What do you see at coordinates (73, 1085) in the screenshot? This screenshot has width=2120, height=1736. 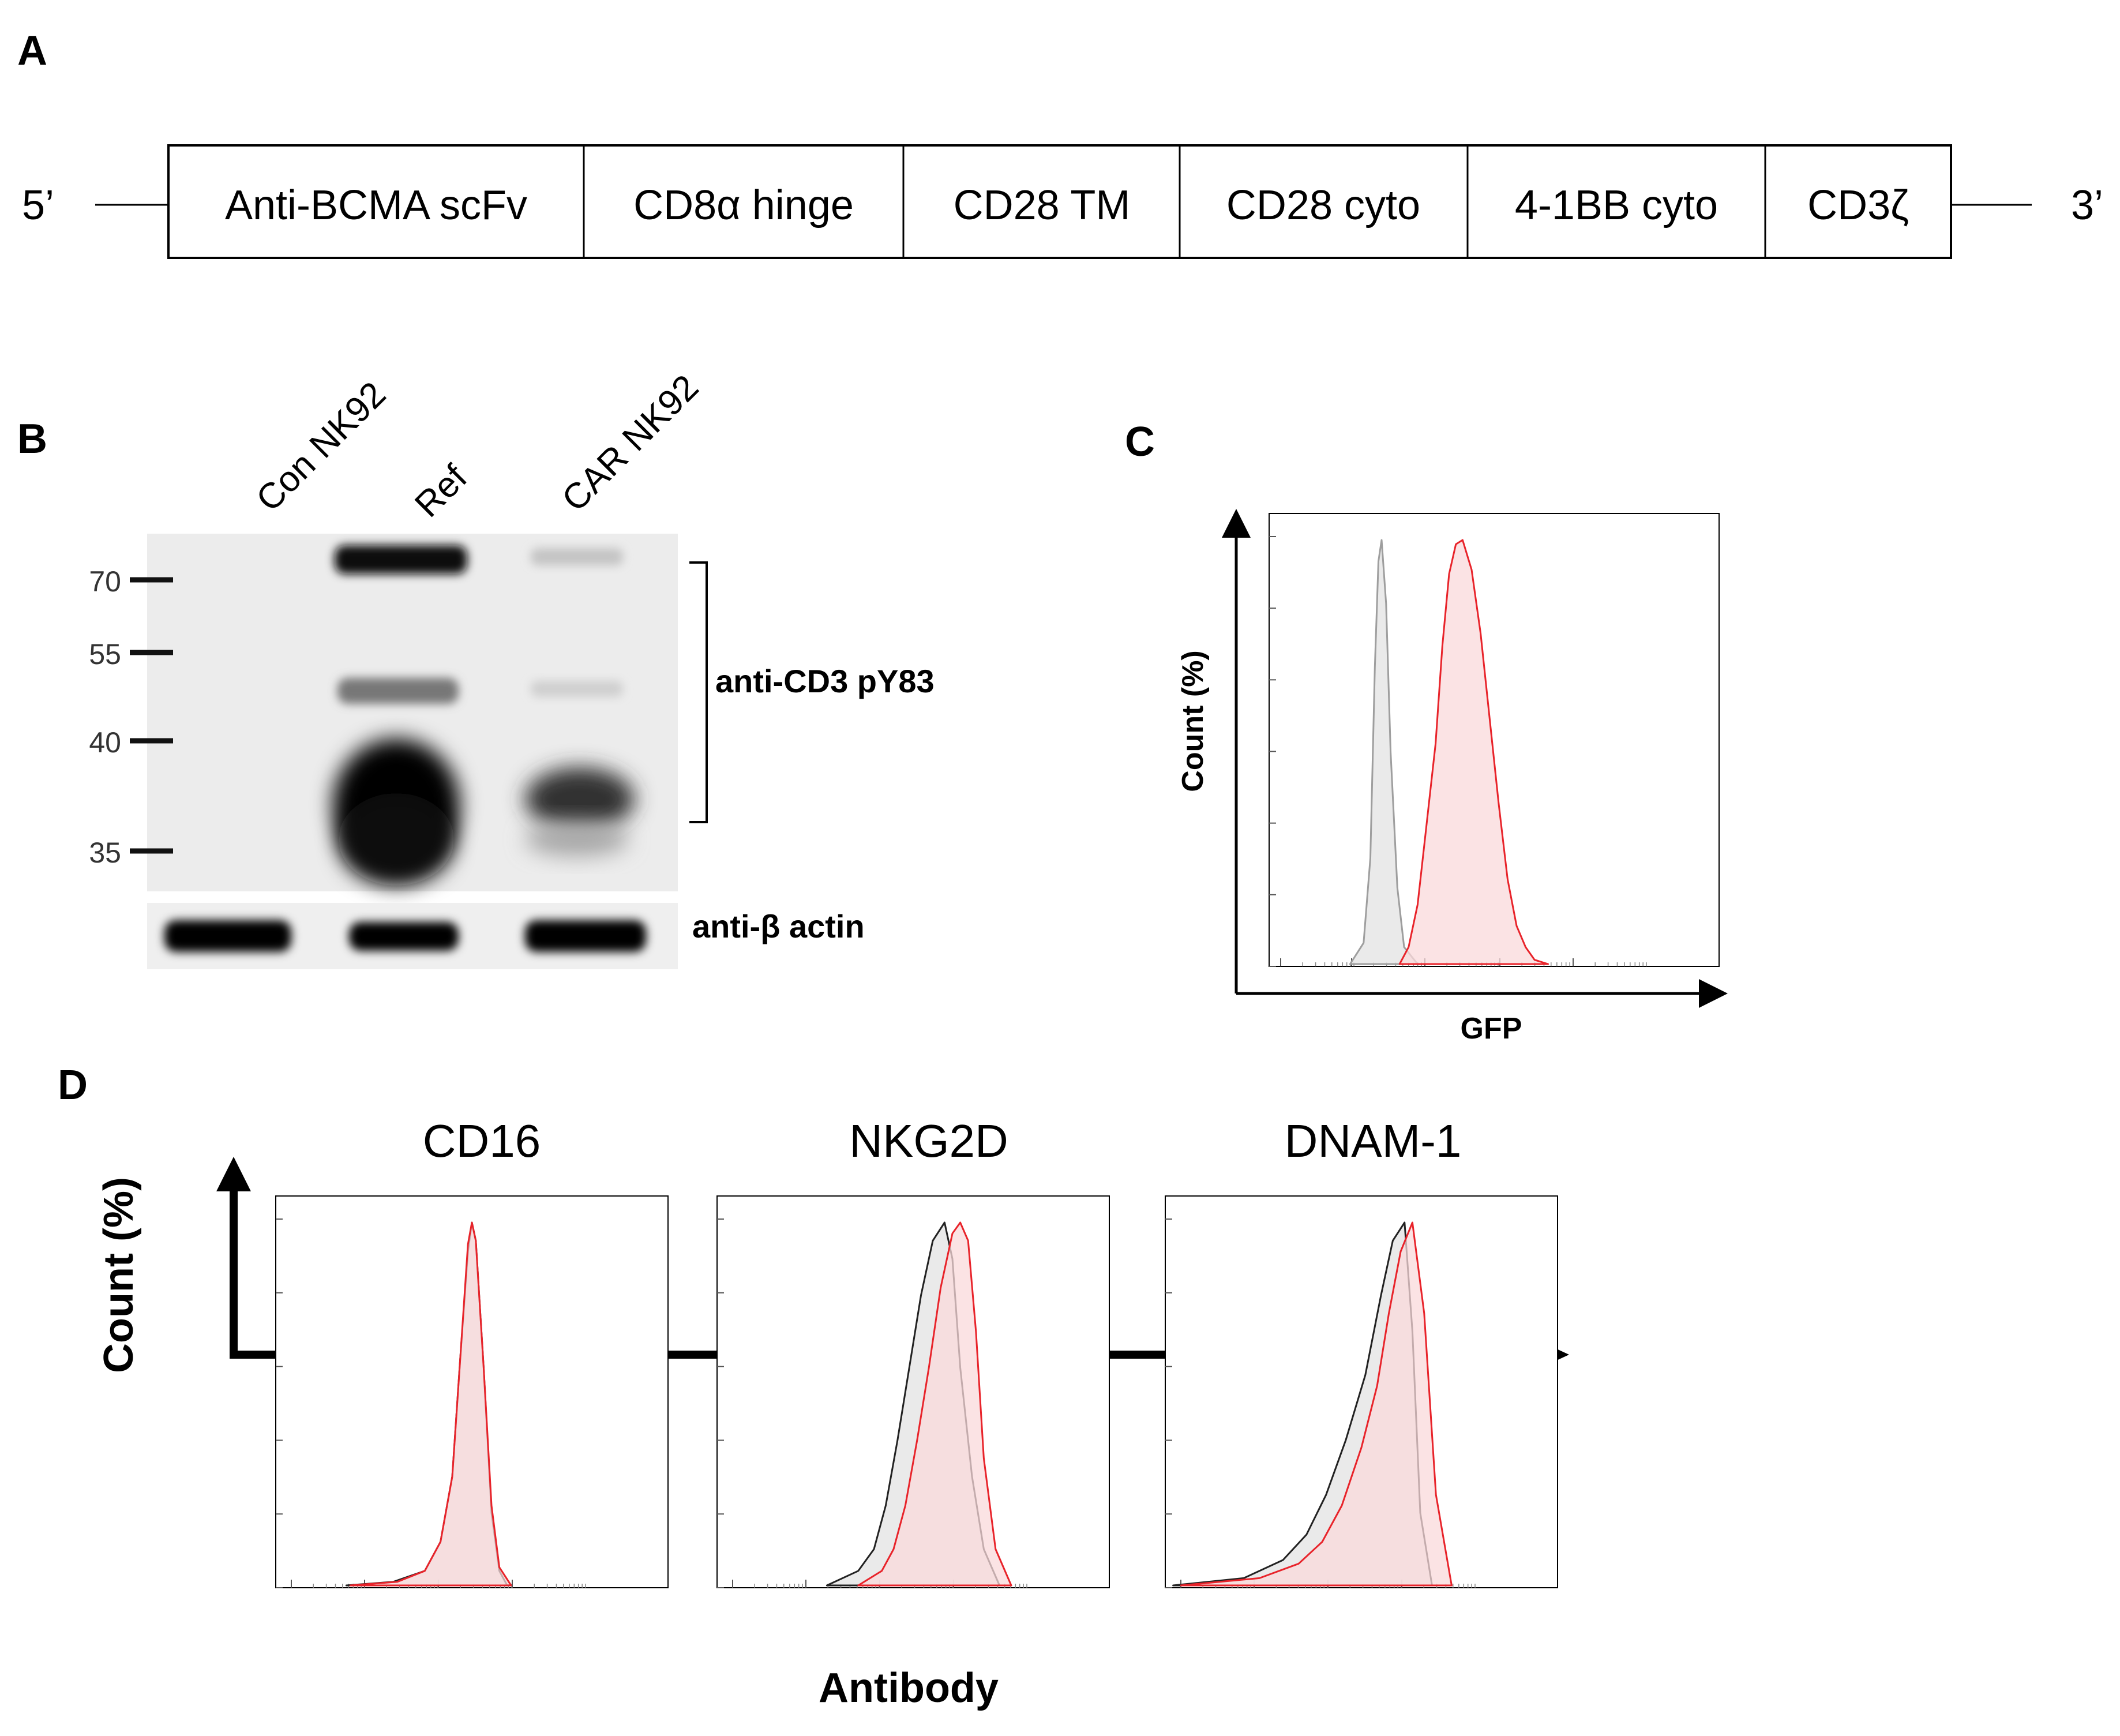 I see `panel-d-label: D` at bounding box center [73, 1085].